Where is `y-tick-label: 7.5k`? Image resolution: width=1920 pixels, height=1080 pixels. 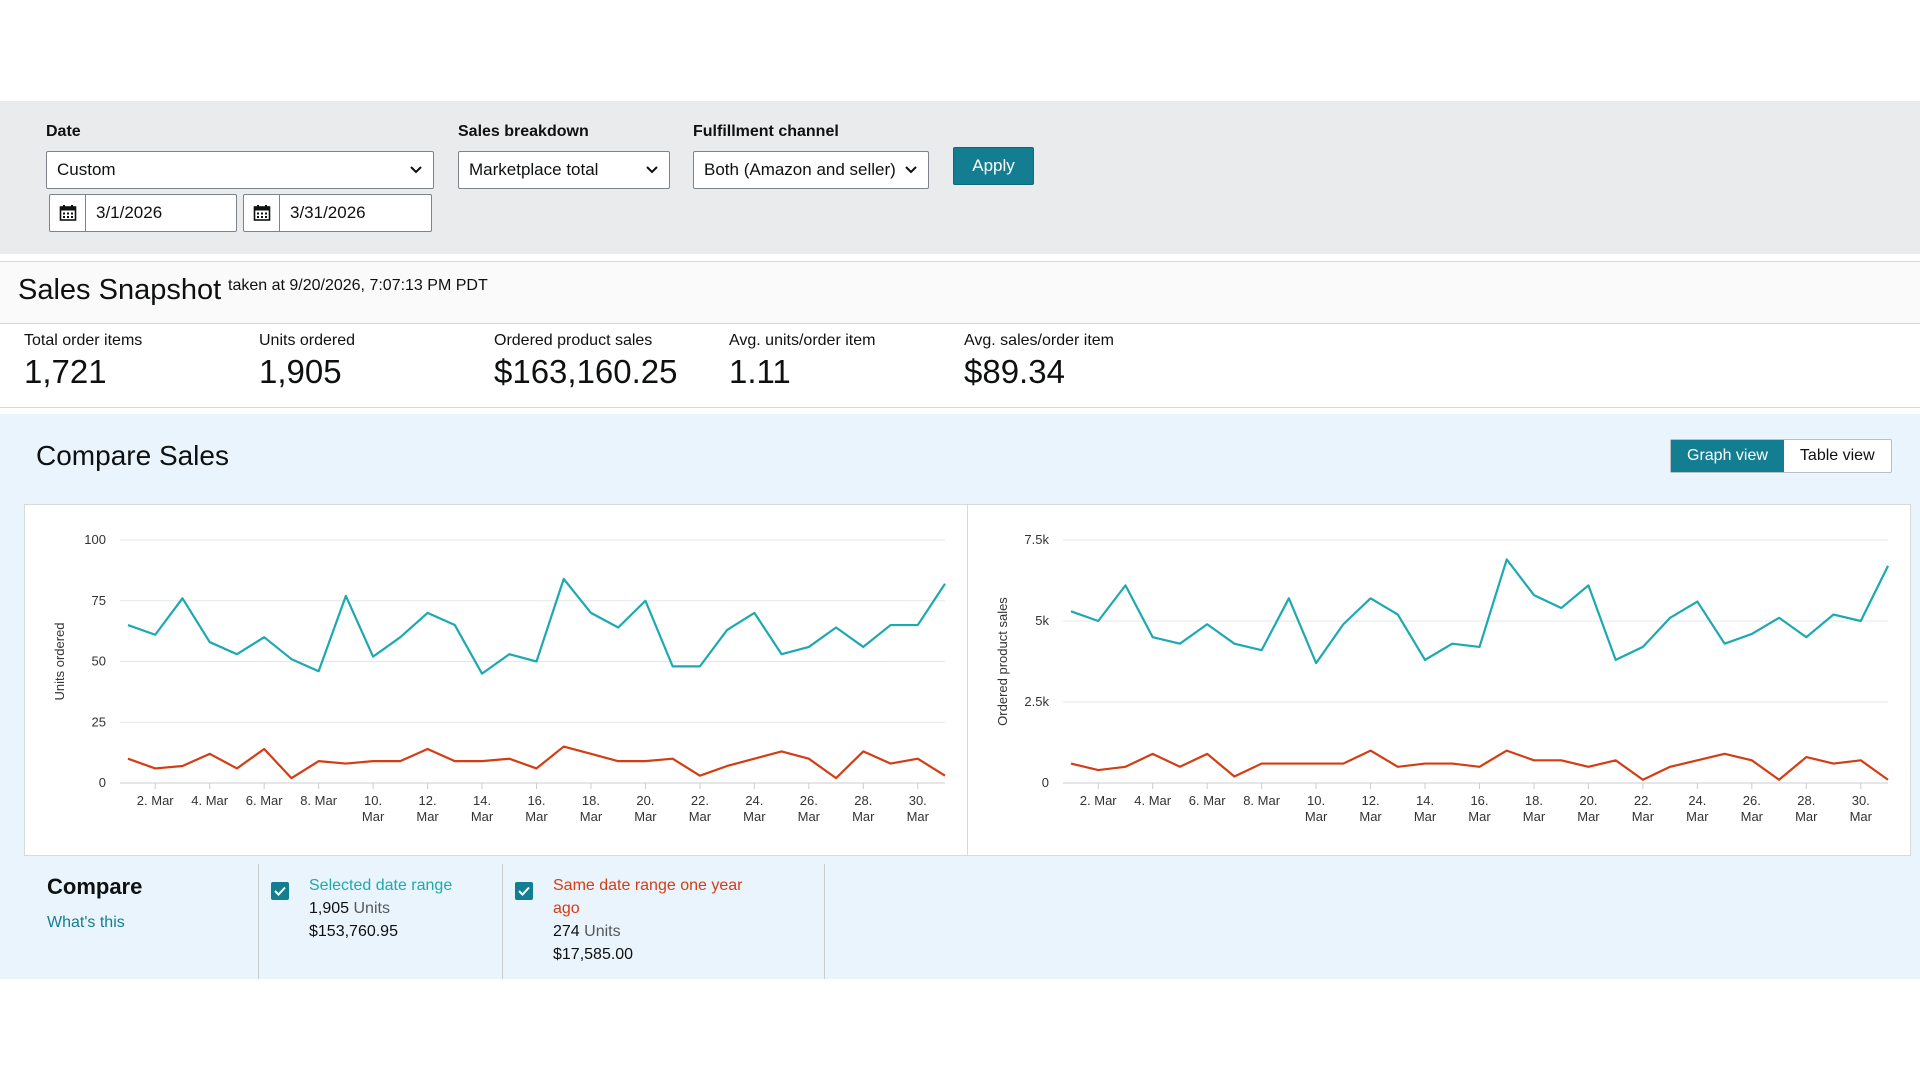
y-tick-label: 7.5k is located at coordinates (1036, 539).